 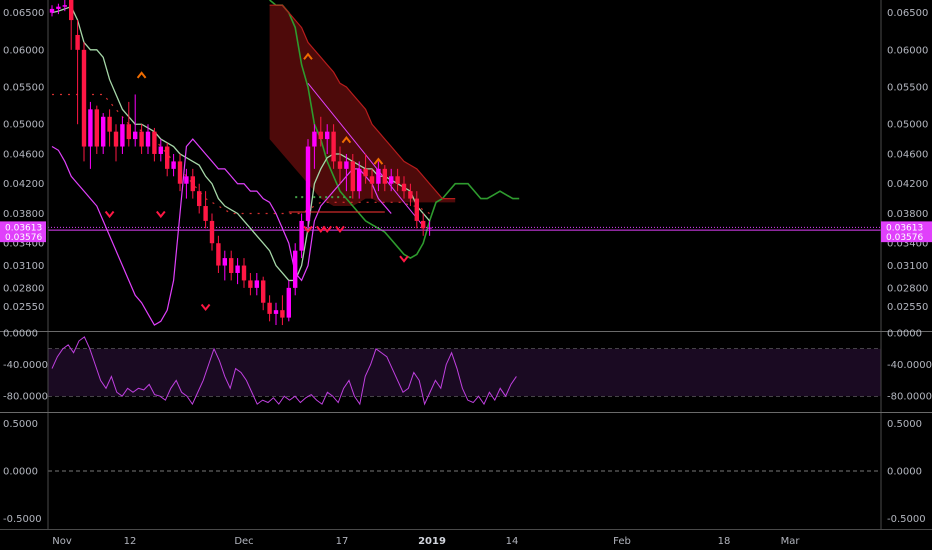 I want to click on y-tick-label-left: 0.04200, so click(x=23, y=184).